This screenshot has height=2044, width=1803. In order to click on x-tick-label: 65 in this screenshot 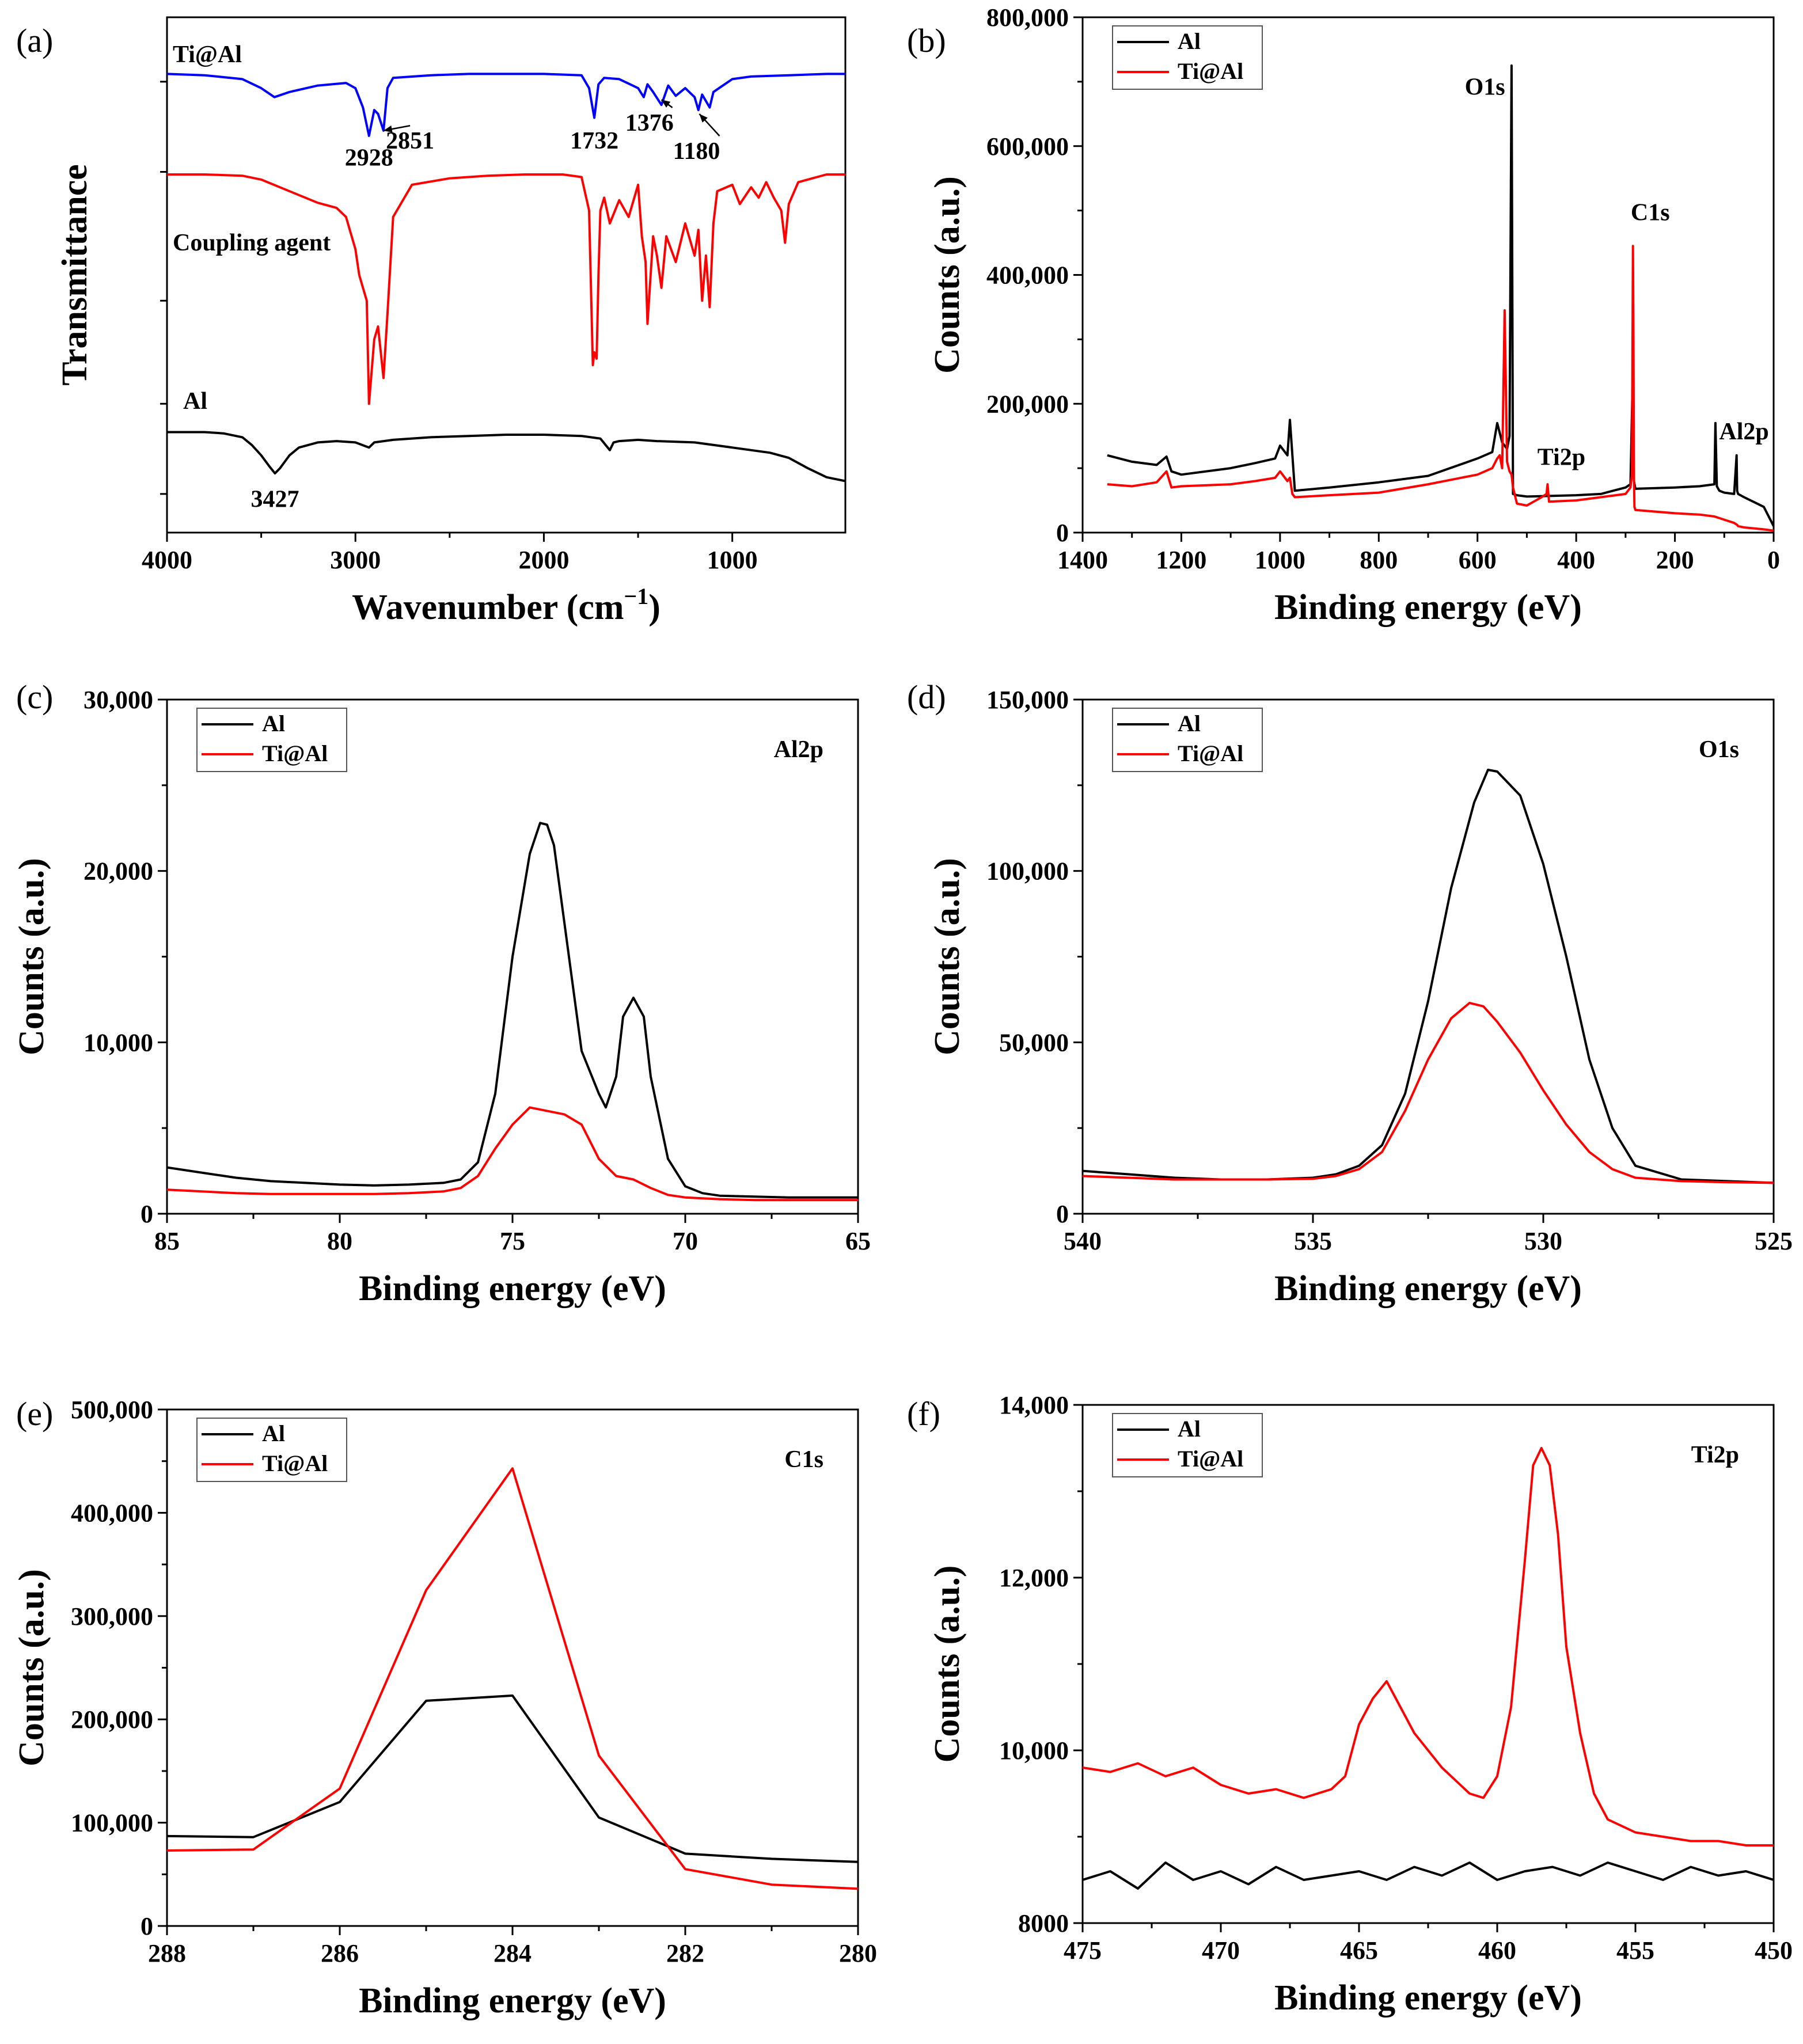, I will do `click(858, 1241)`.